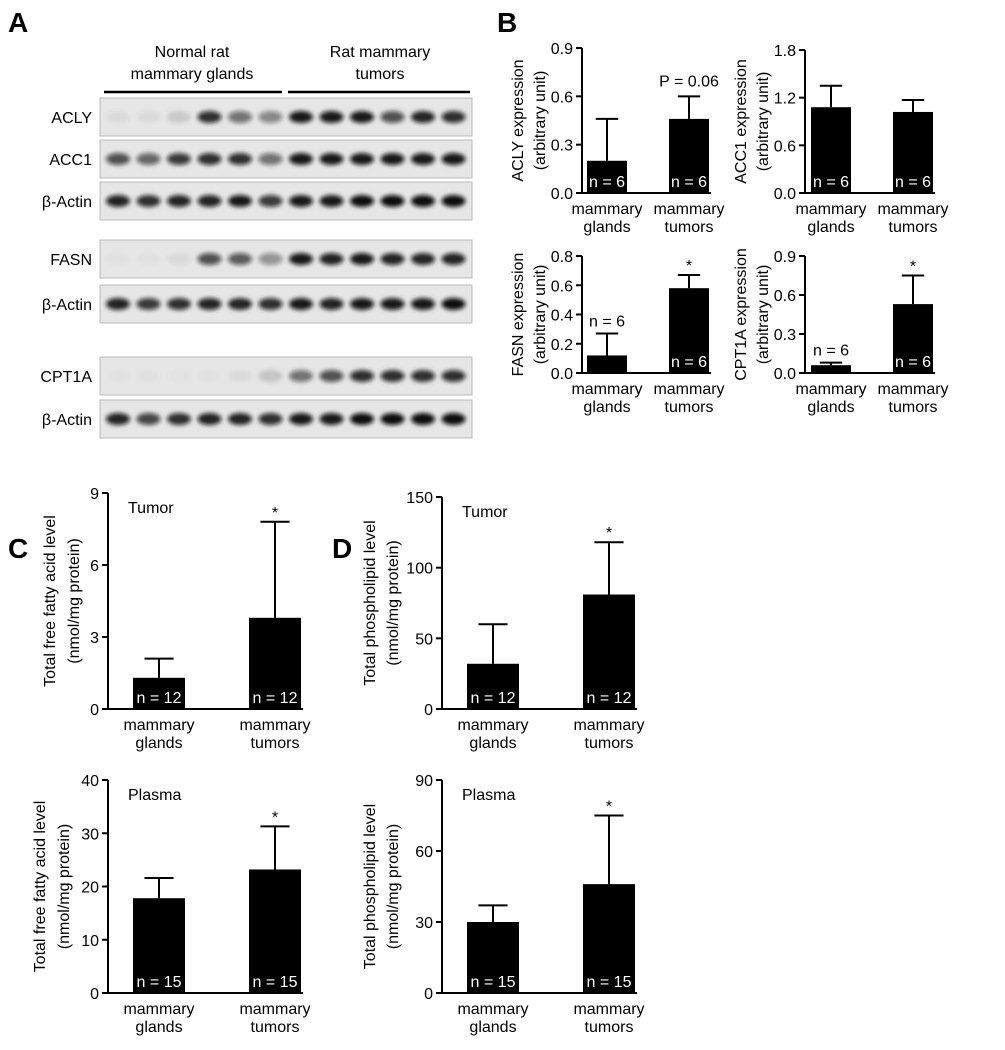  I want to click on bar-label: n = 12, so click(493, 698).